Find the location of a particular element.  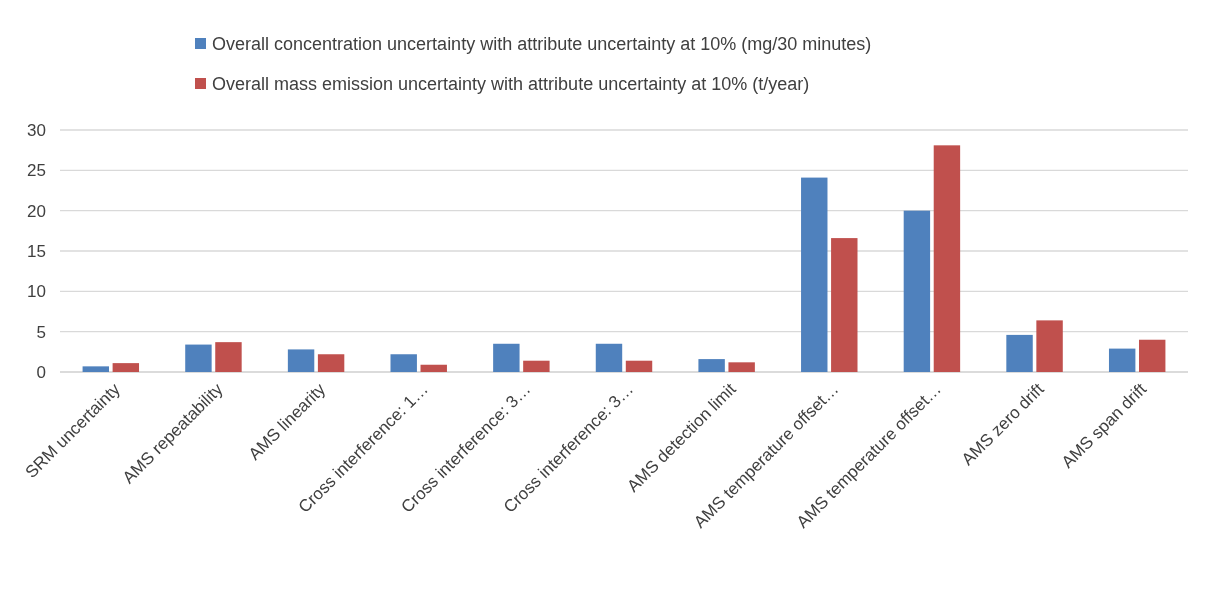

legend-label: Overall mass emission uncertainty with attribute uncertainty at 10% (t/year) is located at coordinates (511, 84).